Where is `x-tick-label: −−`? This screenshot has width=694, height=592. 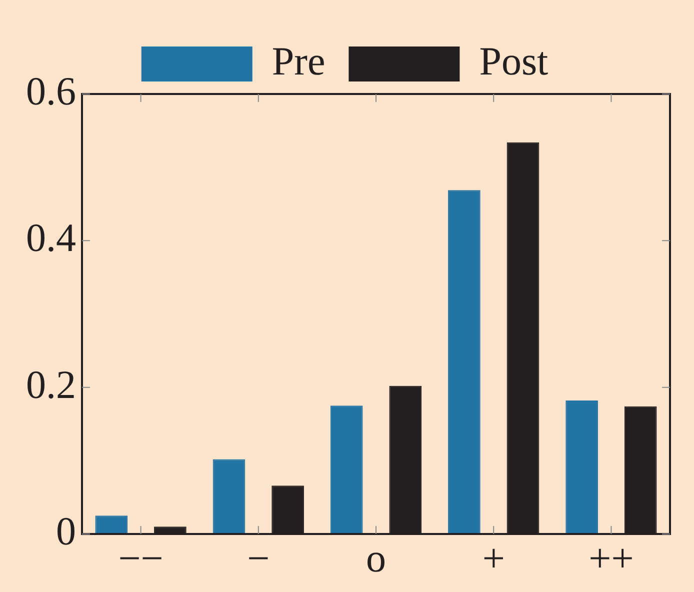 x-tick-label: −− is located at coordinates (141, 558).